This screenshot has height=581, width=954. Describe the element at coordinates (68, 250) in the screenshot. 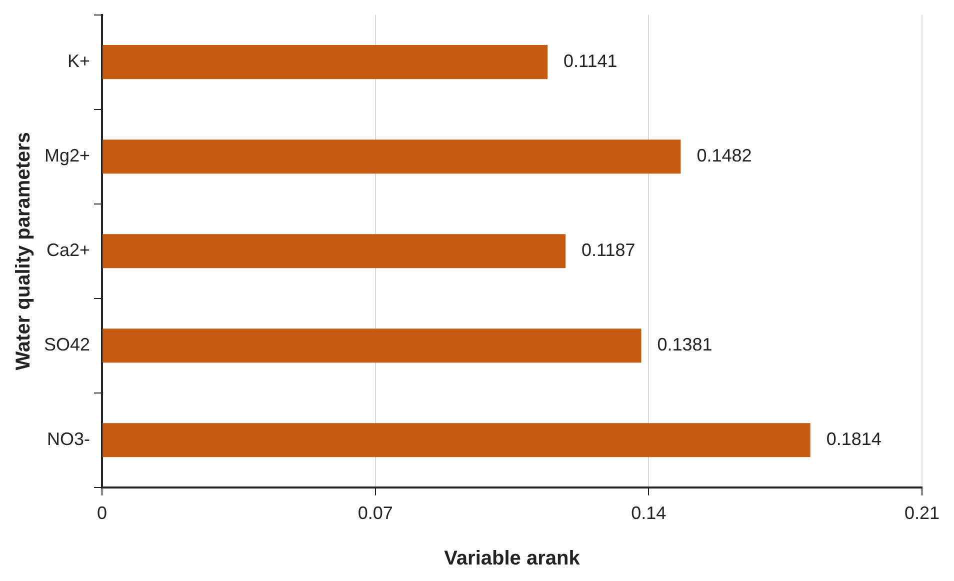

I see `y-tick-label: Ca2+` at that location.